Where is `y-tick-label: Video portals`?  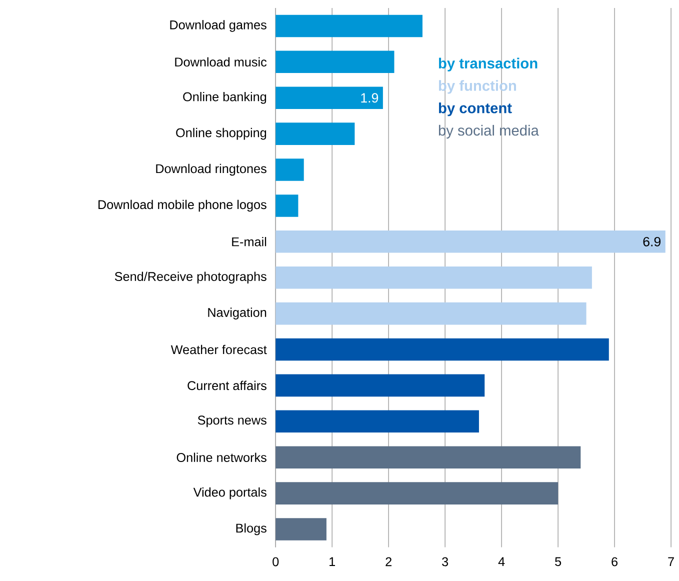
y-tick-label: Video portals is located at coordinates (229, 493).